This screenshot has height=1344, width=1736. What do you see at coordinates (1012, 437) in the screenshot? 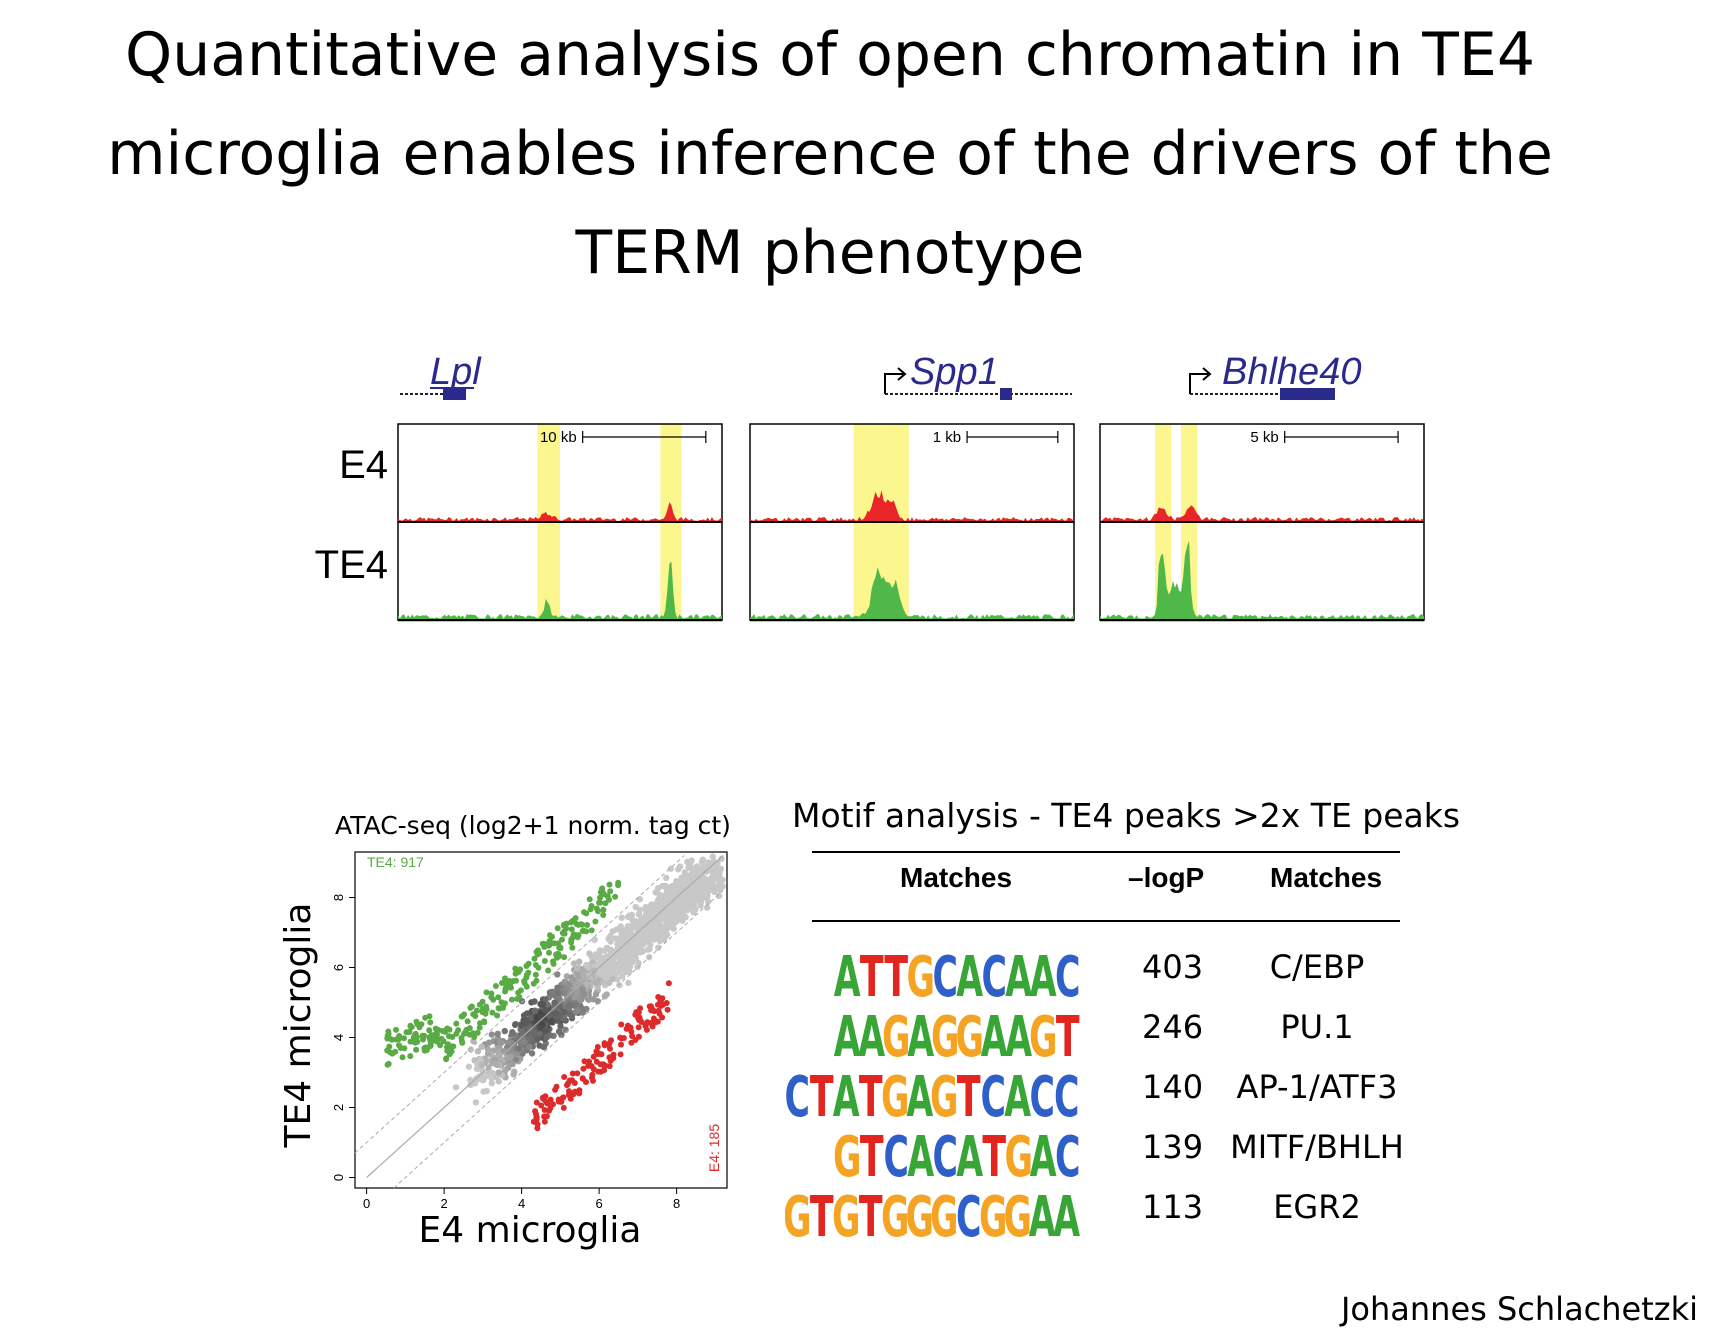
I see `scale-bar` at bounding box center [1012, 437].